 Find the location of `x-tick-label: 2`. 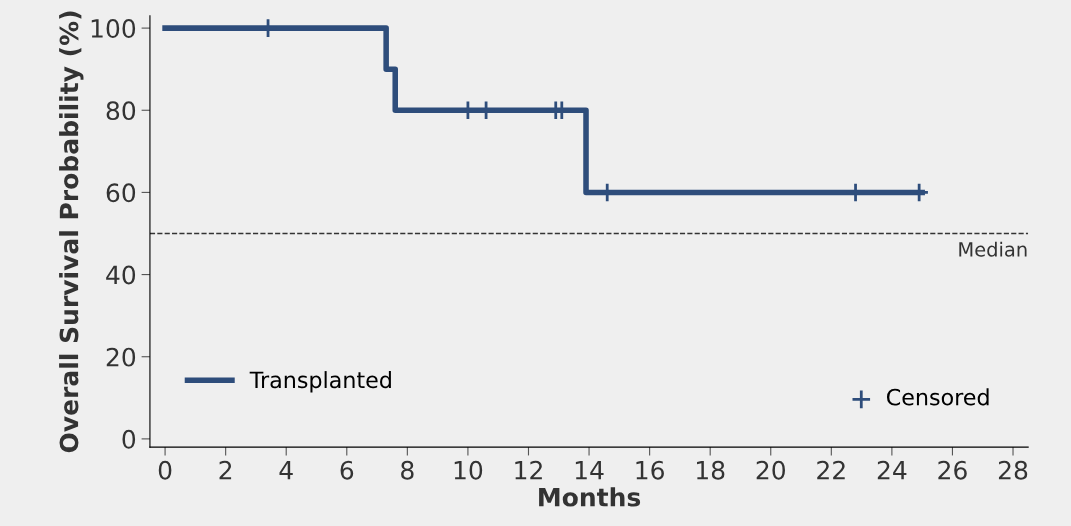

x-tick-label: 2 is located at coordinates (225, 470).